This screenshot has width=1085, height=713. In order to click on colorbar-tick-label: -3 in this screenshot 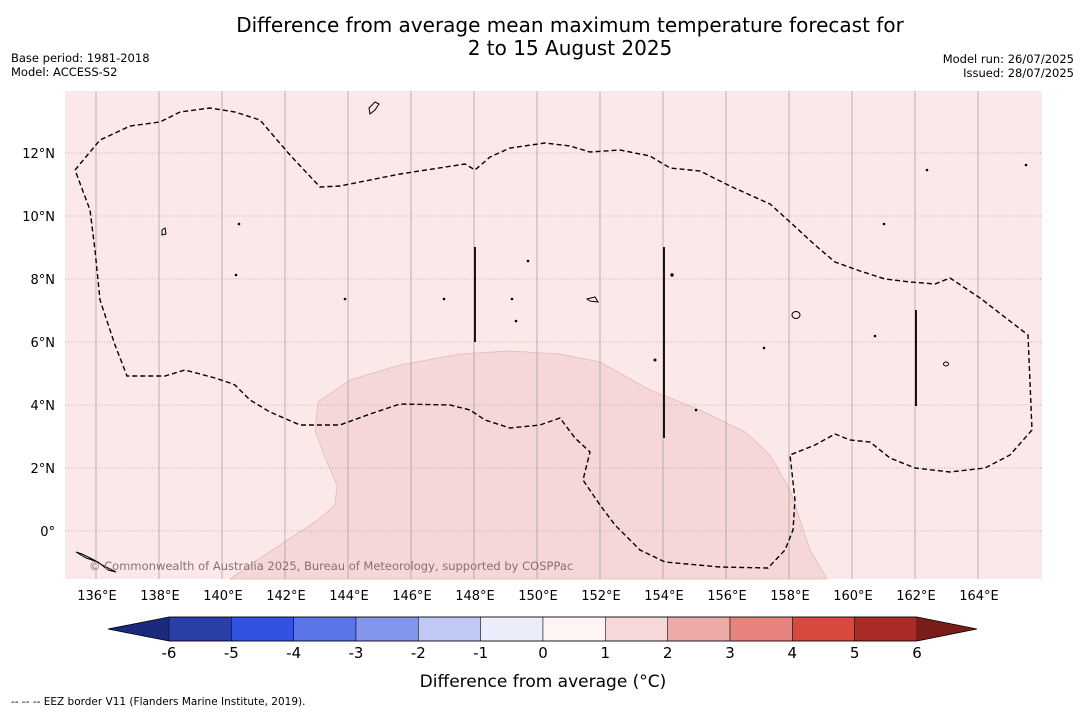, I will do `click(356, 653)`.